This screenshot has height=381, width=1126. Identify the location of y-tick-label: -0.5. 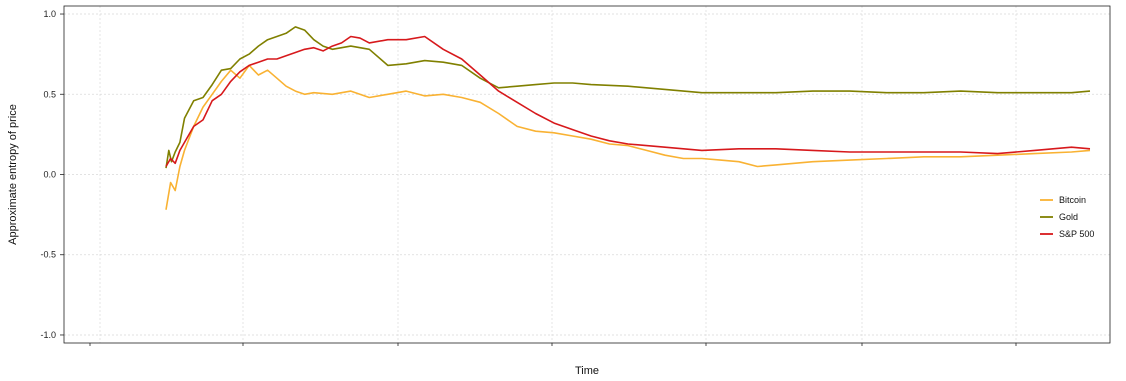
(48, 255).